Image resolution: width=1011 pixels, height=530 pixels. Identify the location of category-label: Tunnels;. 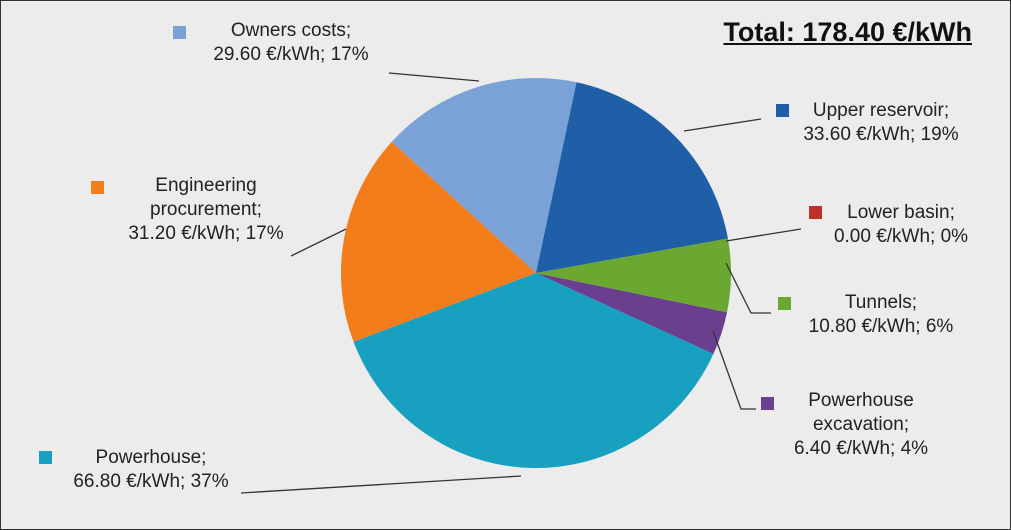
(881, 302).